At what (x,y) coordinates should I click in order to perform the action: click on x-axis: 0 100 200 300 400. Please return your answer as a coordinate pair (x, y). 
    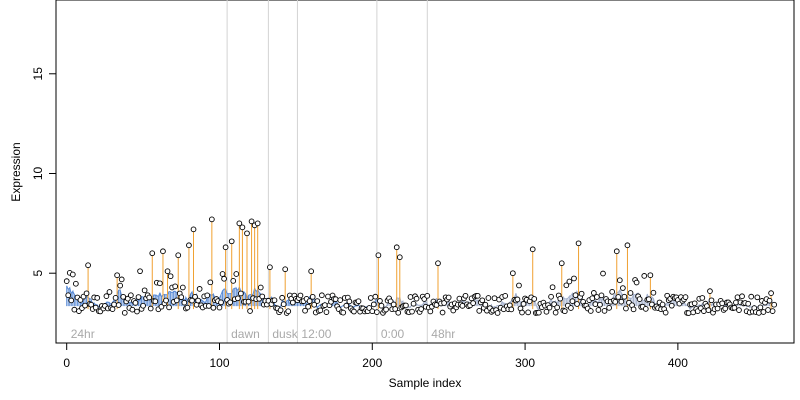
    Looking at the image, I should click on (375, 356).